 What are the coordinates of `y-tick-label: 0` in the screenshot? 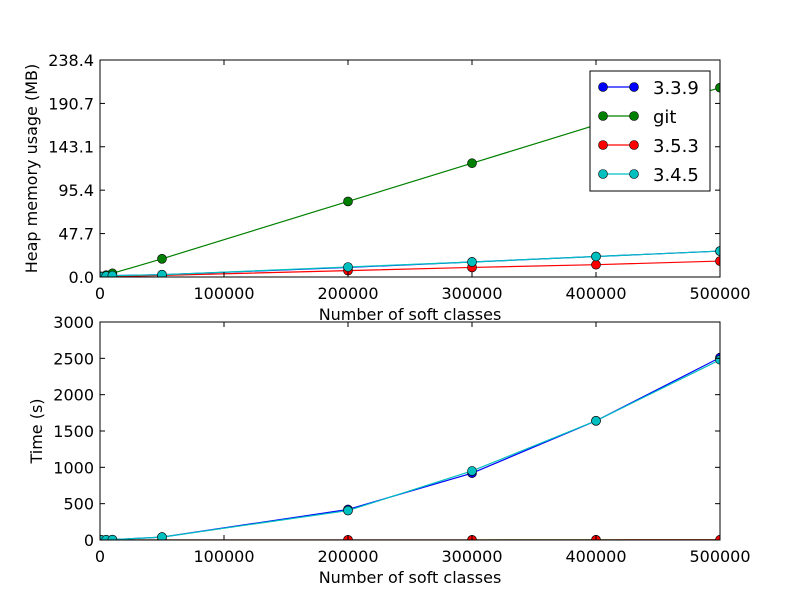 It's located at (89, 540).